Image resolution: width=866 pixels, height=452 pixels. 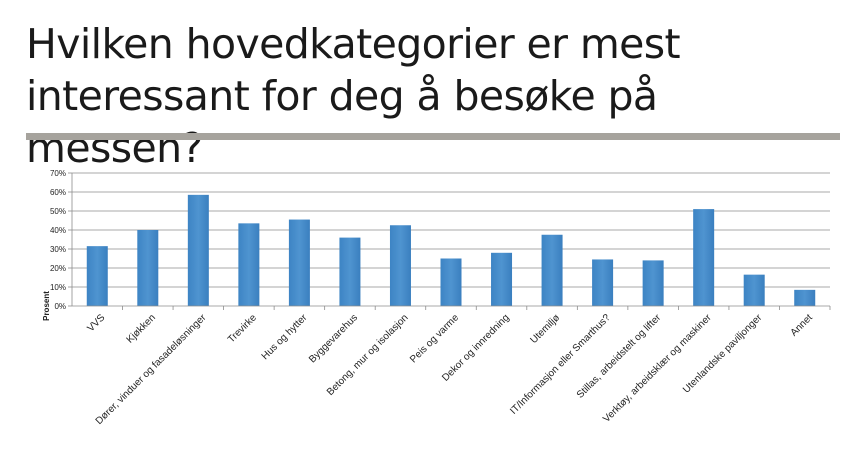 What do you see at coordinates (285, 337) in the screenshot?
I see `x-tick-label: Hus og hytter` at bounding box center [285, 337].